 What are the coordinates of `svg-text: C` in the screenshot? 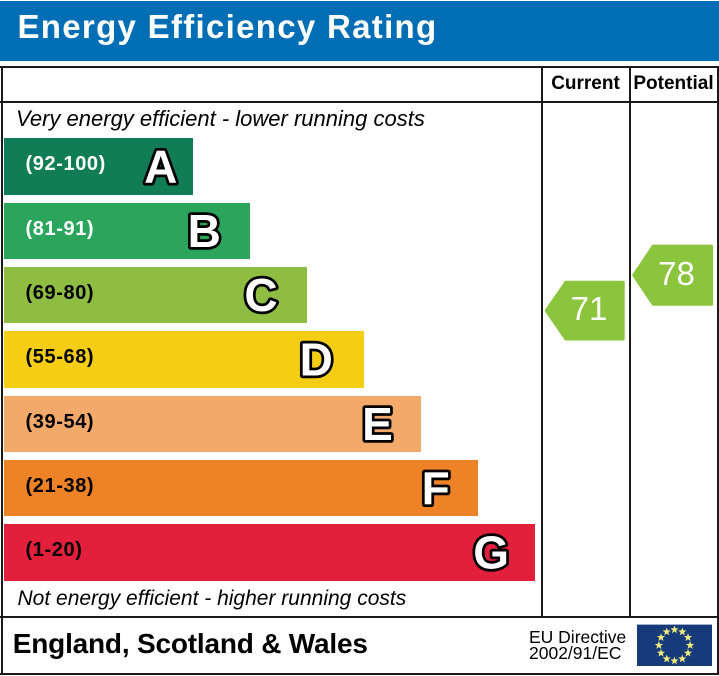 It's located at (260, 295).